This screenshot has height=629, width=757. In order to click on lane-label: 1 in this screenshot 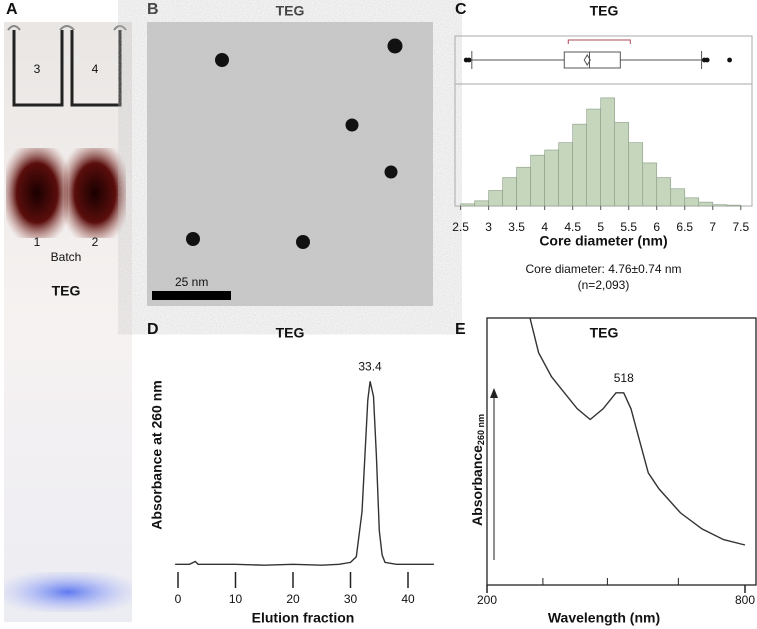, I will do `click(37, 242)`.